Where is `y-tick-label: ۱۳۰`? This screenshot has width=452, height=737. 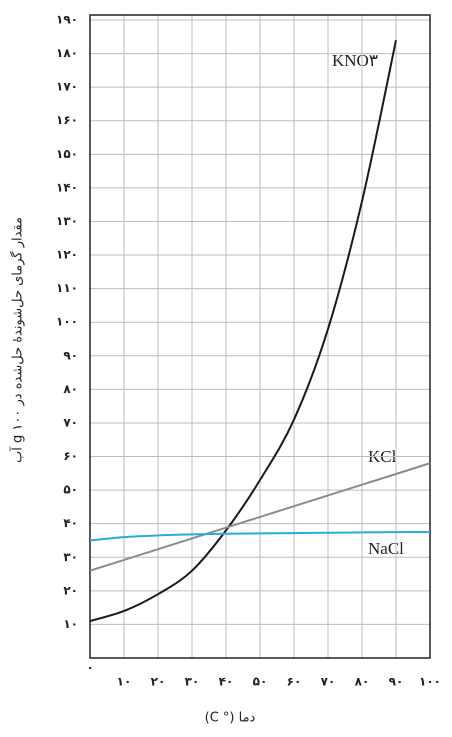 y-tick-label: ۱۳۰ is located at coordinates (67, 221).